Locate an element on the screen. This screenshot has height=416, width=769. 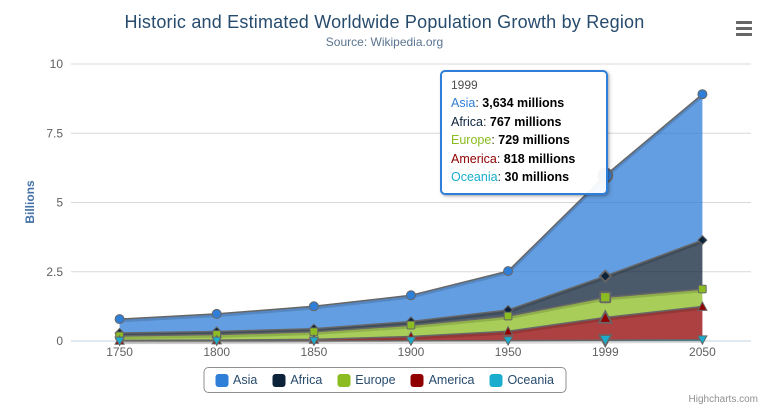
legend-swatch-europe is located at coordinates (344, 380).